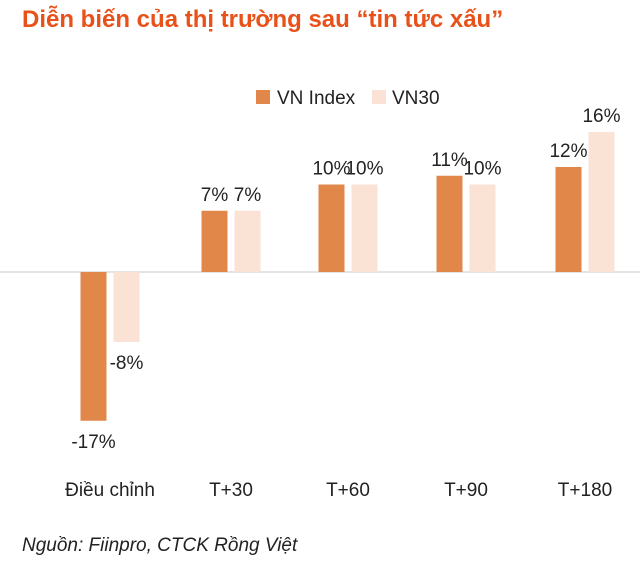 Image resolution: width=640 pixels, height=570 pixels. Describe the element at coordinates (379, 97) in the screenshot. I see `legend-swatch-vn30` at that location.